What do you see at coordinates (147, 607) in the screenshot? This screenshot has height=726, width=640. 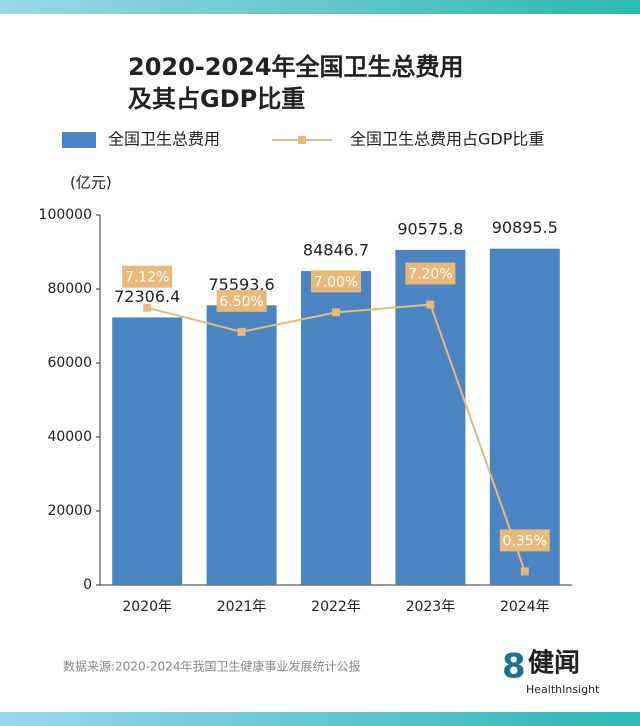 I see `x-tick-label: 2020年` at bounding box center [147, 607].